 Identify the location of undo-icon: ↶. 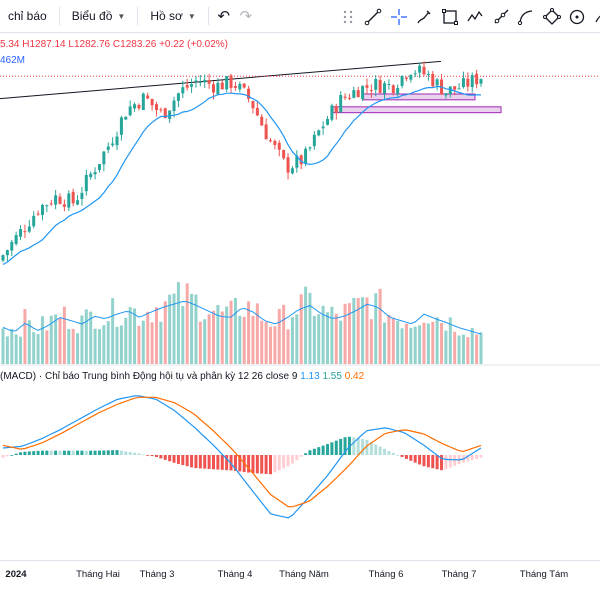
(224, 16).